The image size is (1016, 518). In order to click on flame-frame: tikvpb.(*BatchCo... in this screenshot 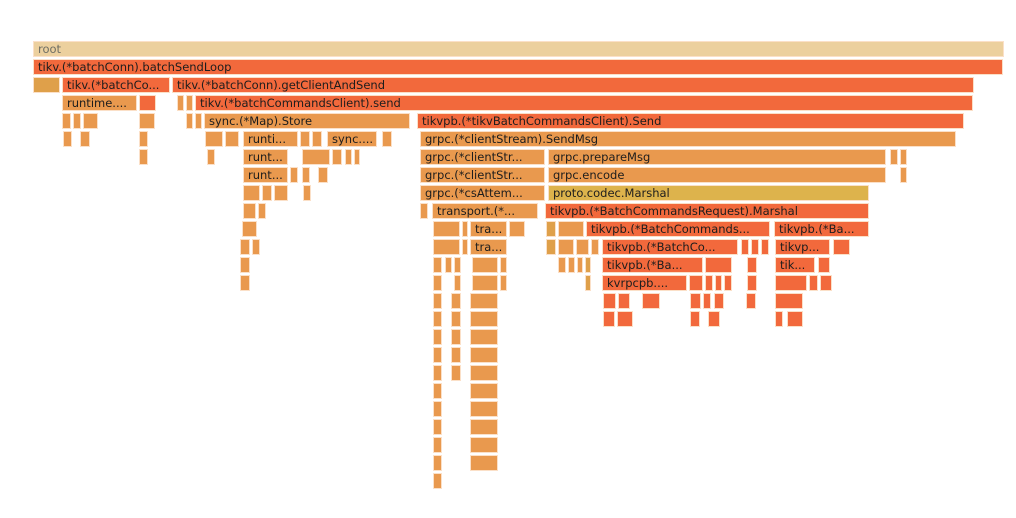, I will do `click(670, 247)`.